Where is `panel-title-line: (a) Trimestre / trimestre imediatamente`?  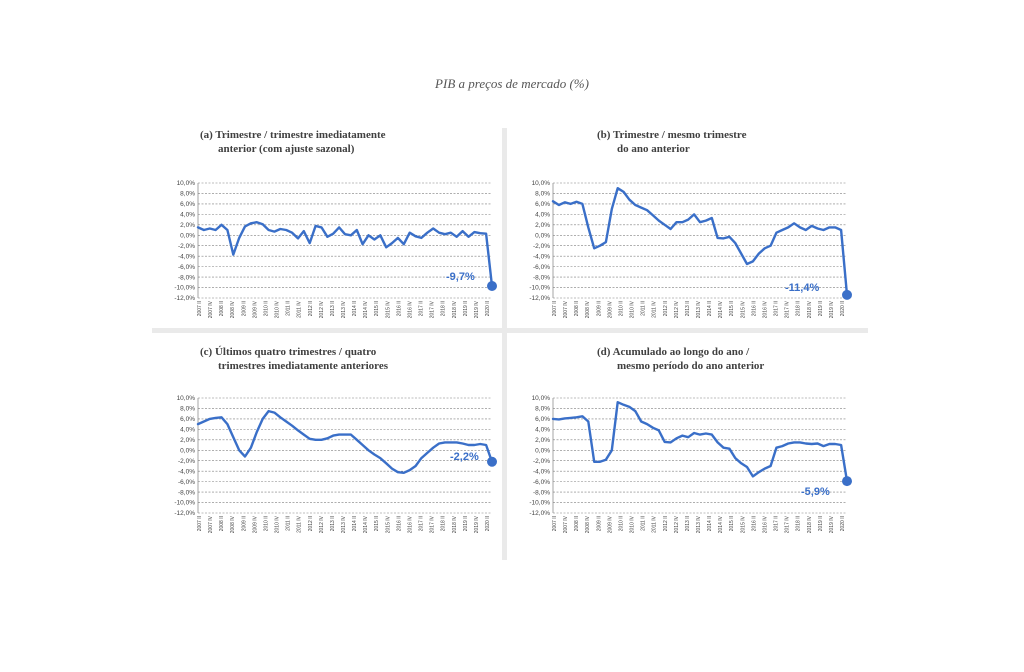 panel-title-line: (a) Trimestre / trimestre imediatamente is located at coordinates (293, 135).